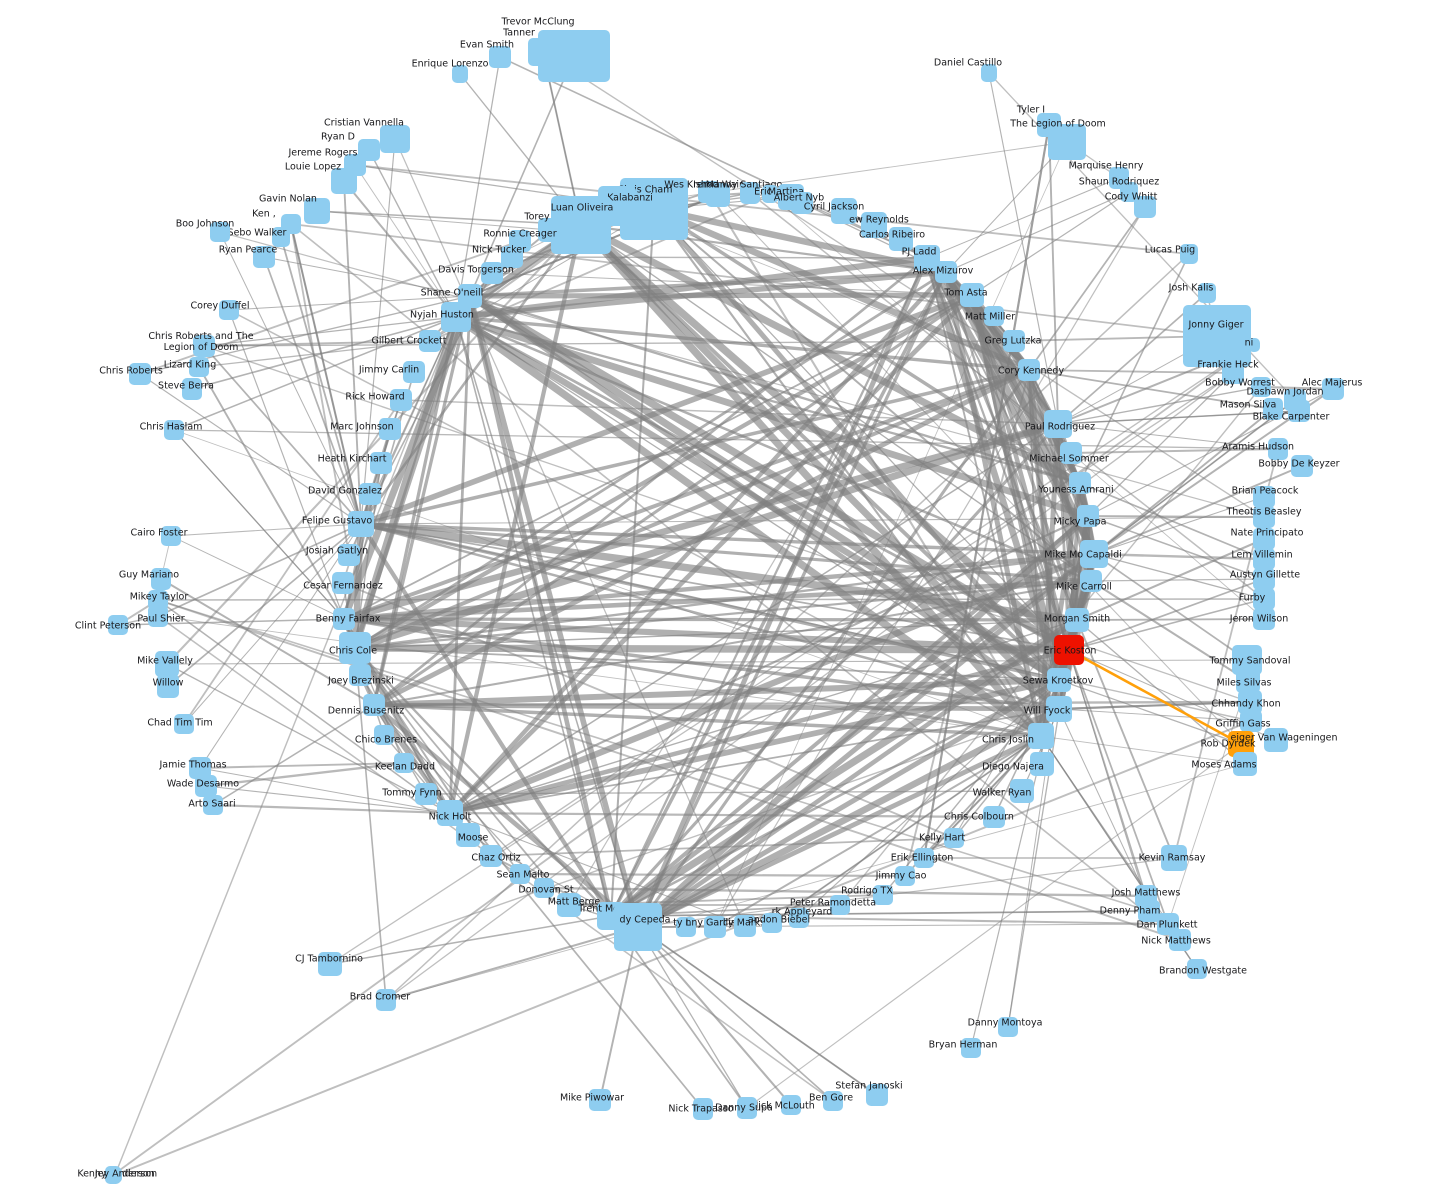 The width and height of the screenshot is (1440, 1200). What do you see at coordinates (229, 310) in the screenshot?
I see `graph-node-corey-duffel` at bounding box center [229, 310].